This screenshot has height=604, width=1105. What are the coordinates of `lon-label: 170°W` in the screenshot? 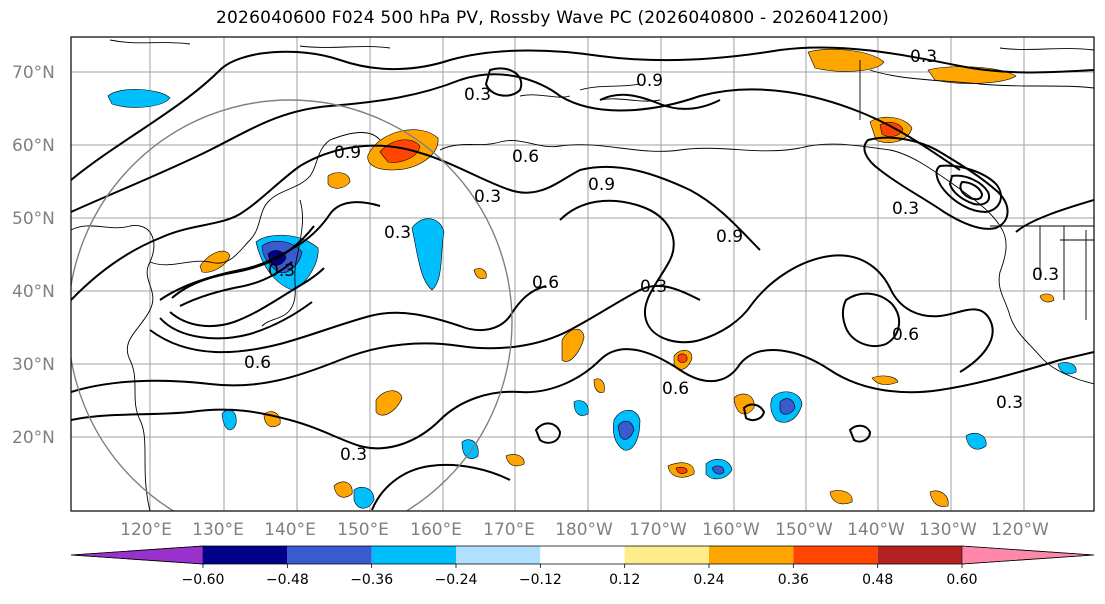 It's located at (658, 530).